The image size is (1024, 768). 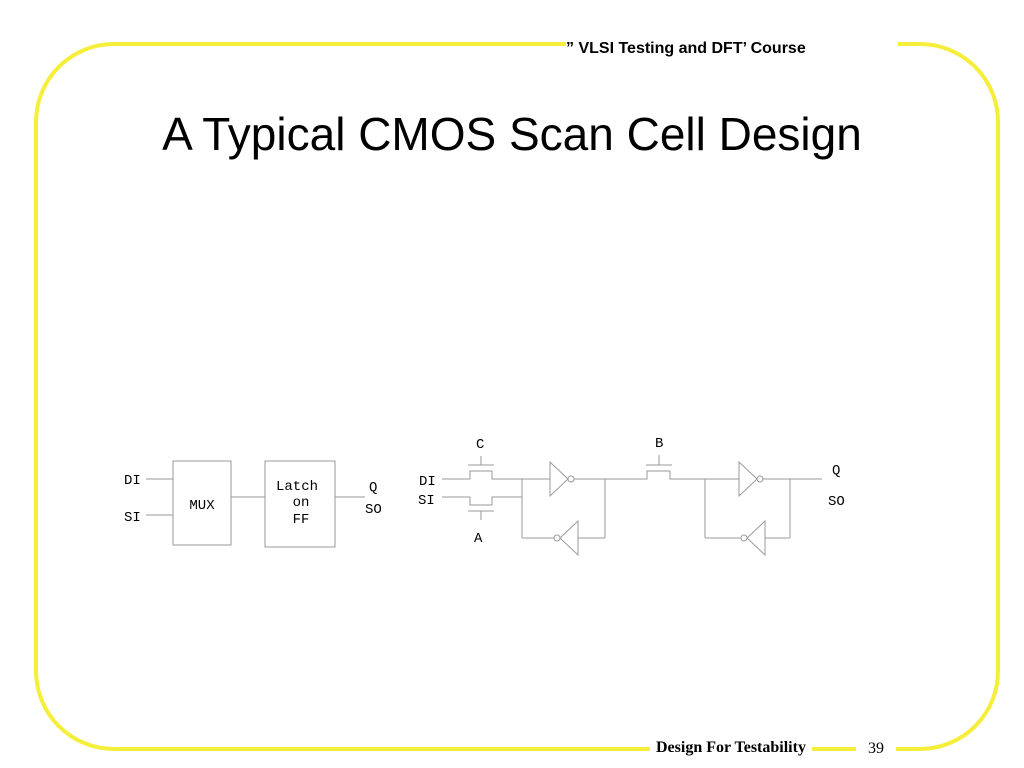 I want to click on block-q-label: Q, so click(x=373, y=488).